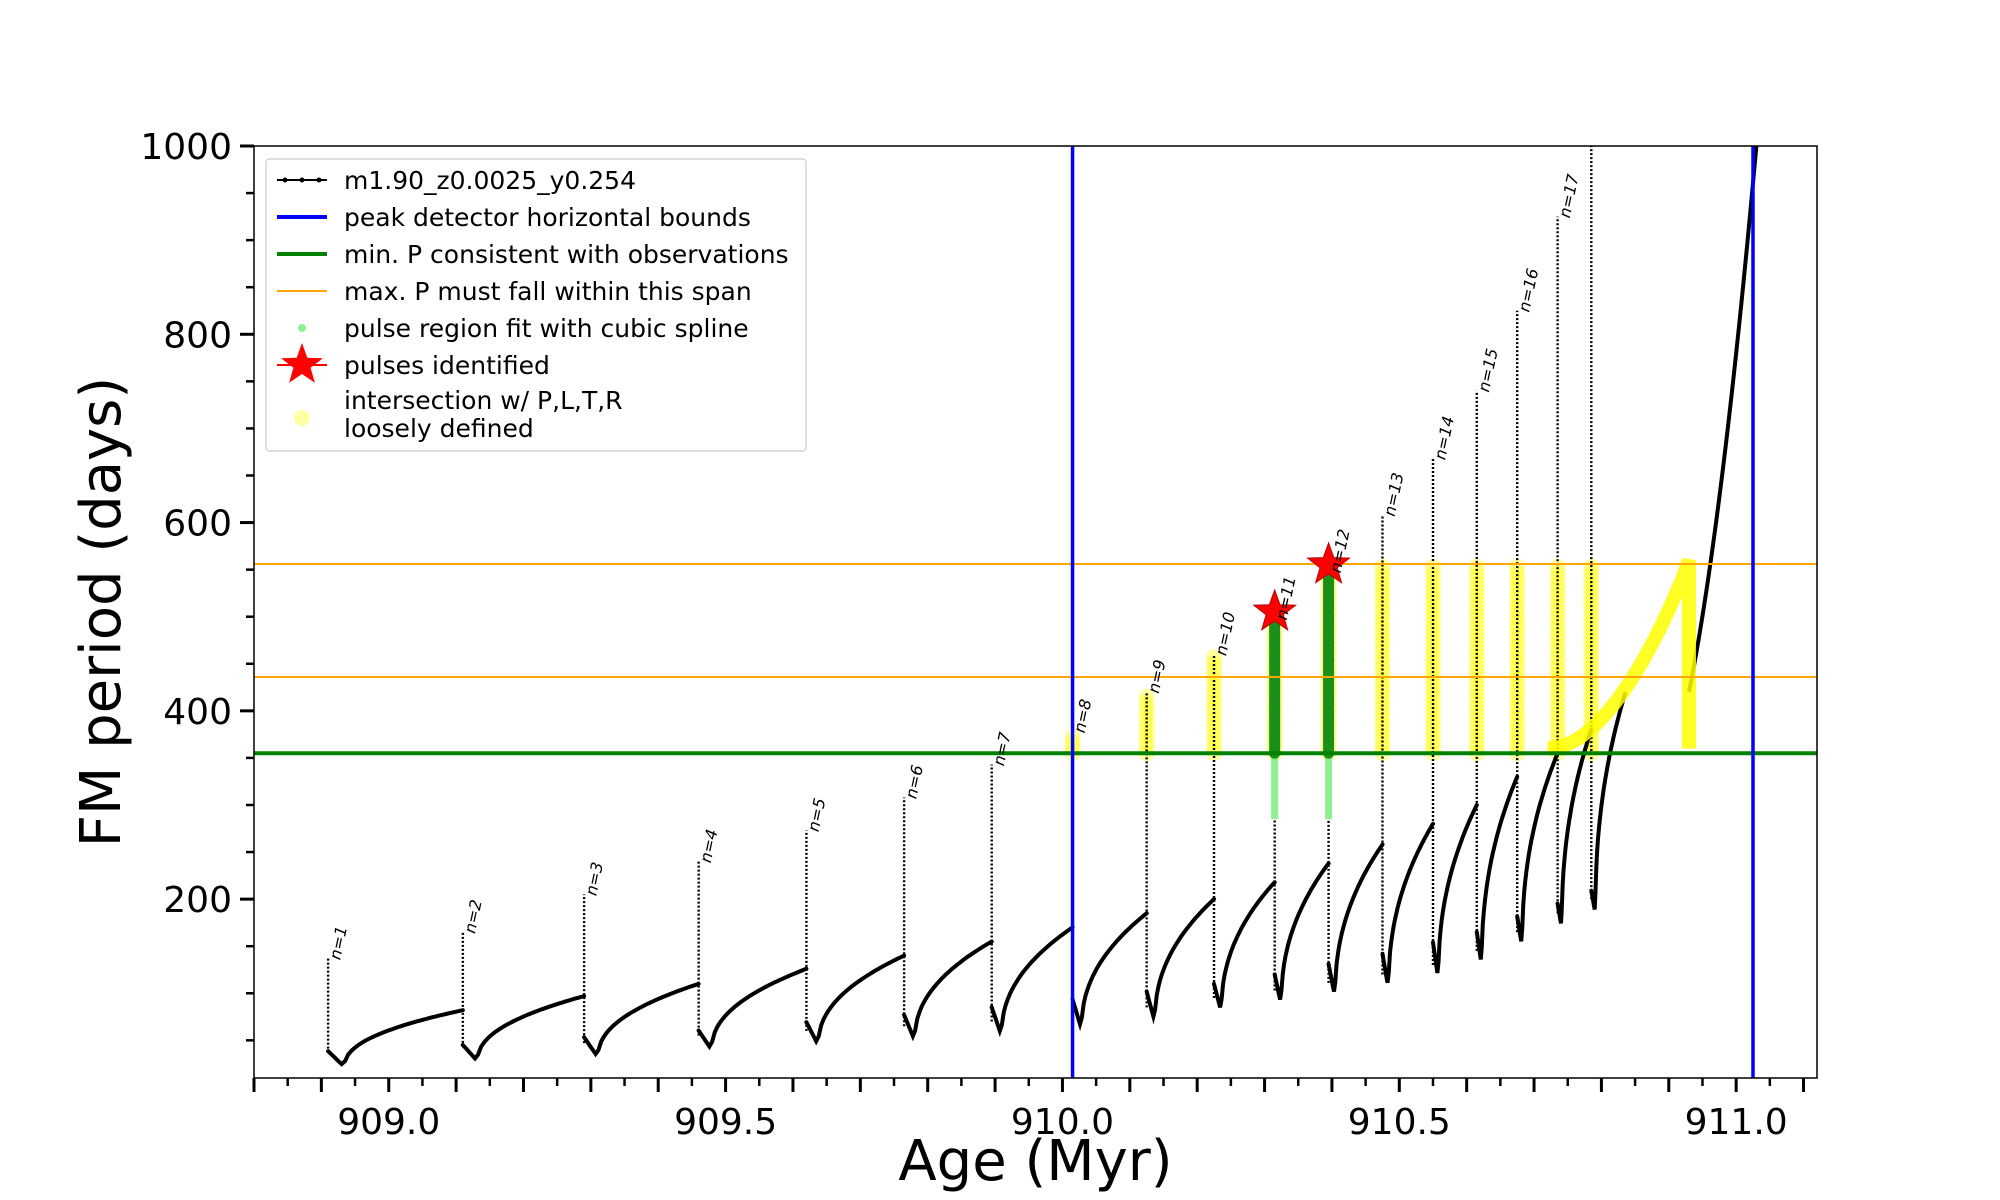  Describe the element at coordinates (319, 180) in the screenshot. I see `legend-swatch-track-marker` at that location.